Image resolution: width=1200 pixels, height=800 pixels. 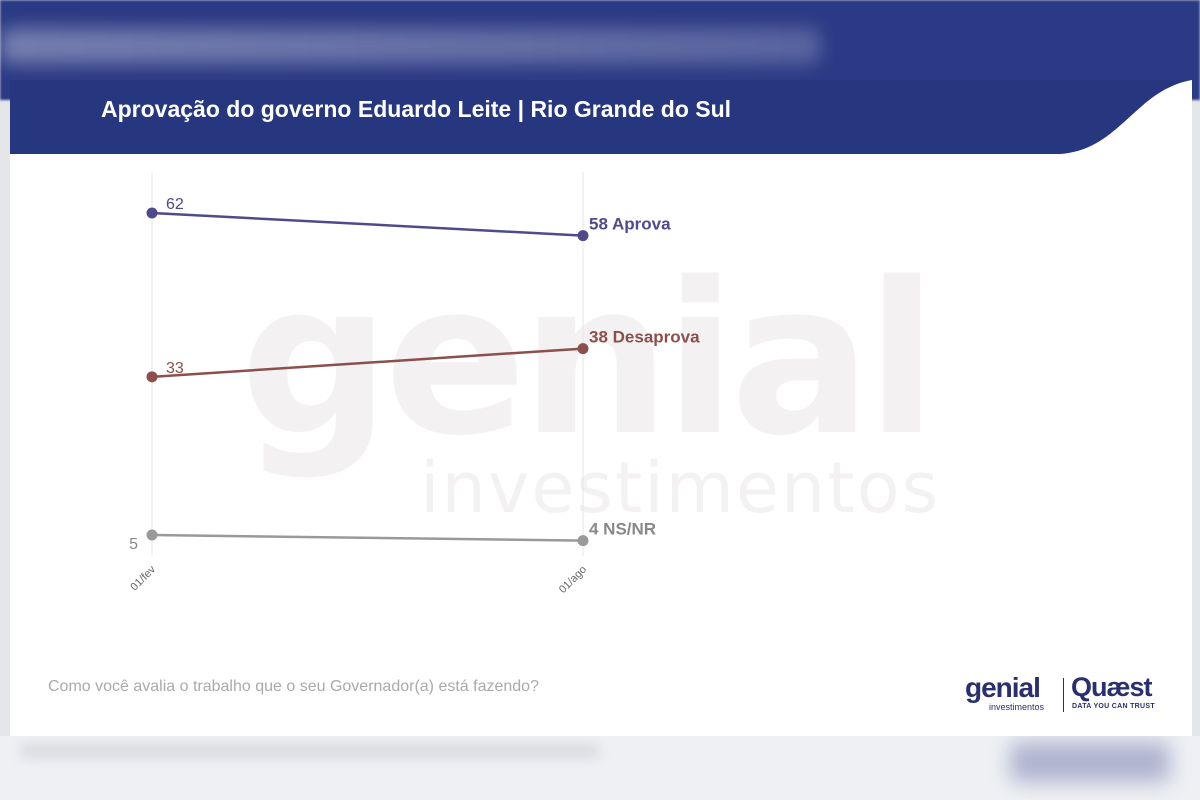 I want to click on genial-logo-subtitle: investimentos, so click(x=1017, y=707).